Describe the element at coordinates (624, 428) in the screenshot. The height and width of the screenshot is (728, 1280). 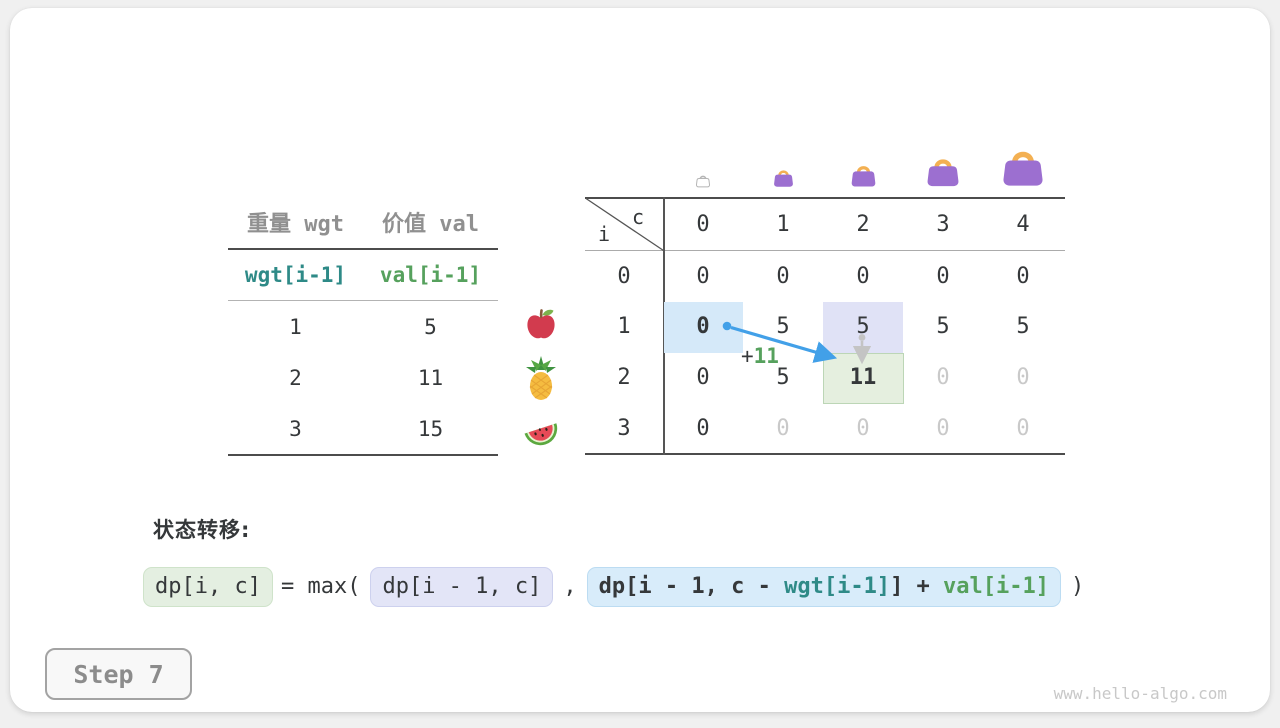
I see `row-header: 3` at that location.